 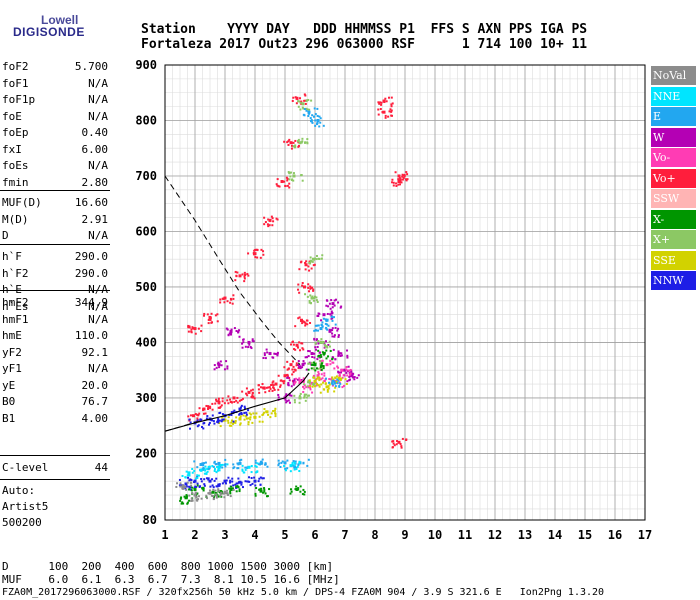 I want to click on param-row: foF1p N/A, so click(x=55, y=101).